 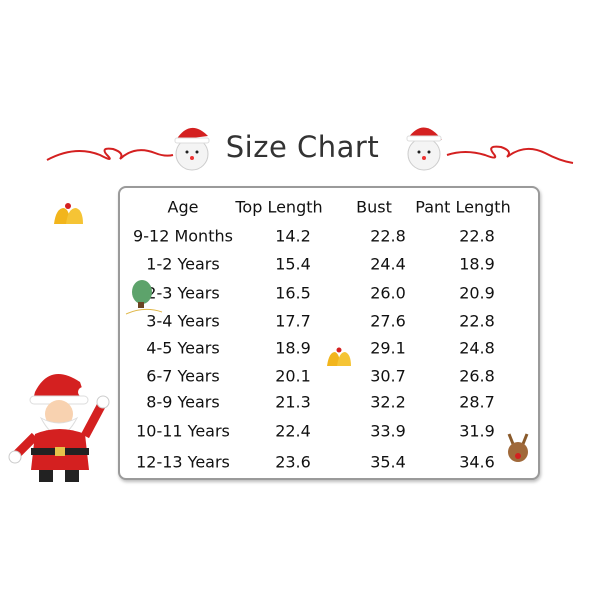 I want to click on cell-age: 10-11 Years, so click(x=183, y=431).